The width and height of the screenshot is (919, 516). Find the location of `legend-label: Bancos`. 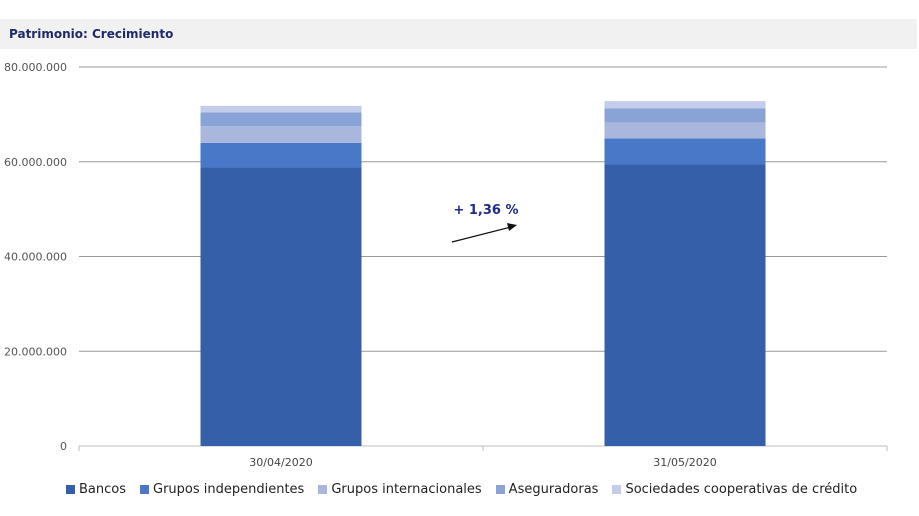

legend-label: Bancos is located at coordinates (102, 489).